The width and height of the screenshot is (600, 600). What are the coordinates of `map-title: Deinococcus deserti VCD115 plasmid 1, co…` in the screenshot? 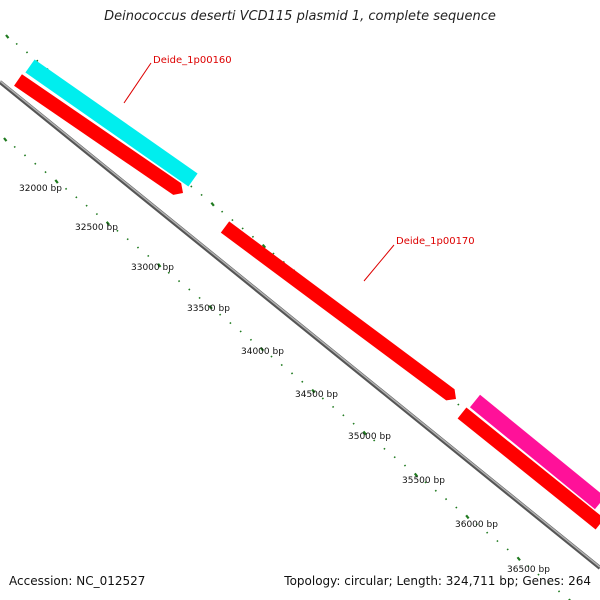 It's located at (300, 16).